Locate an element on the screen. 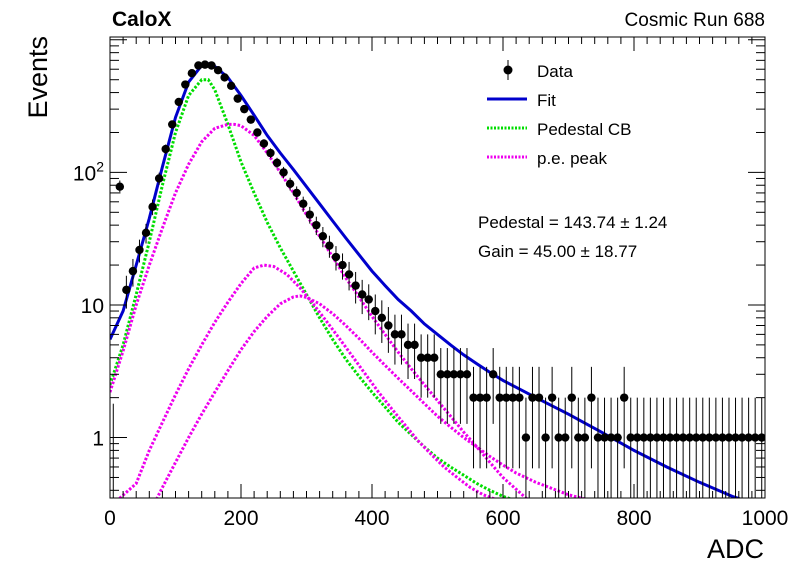 This screenshot has width=796, height=572. legend-pedestal-label: Pedestal CB is located at coordinates (584, 129).